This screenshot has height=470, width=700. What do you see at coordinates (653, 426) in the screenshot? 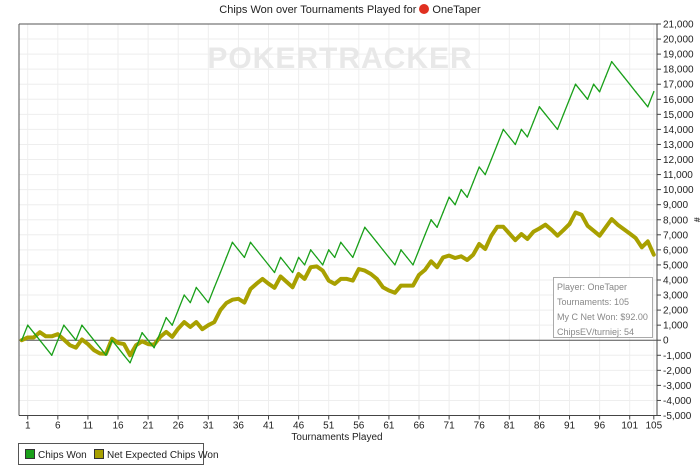
I see `x-tick-label: 105` at bounding box center [653, 426].